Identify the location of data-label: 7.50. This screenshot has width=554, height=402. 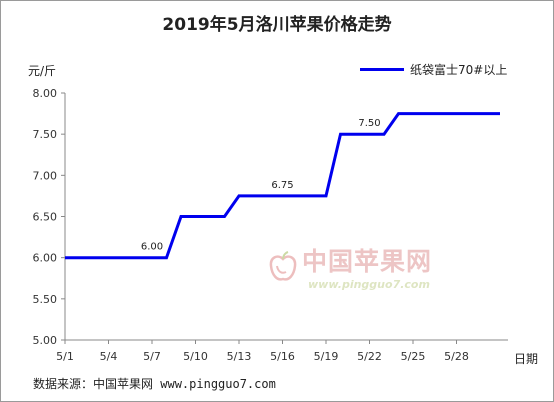
(369, 123).